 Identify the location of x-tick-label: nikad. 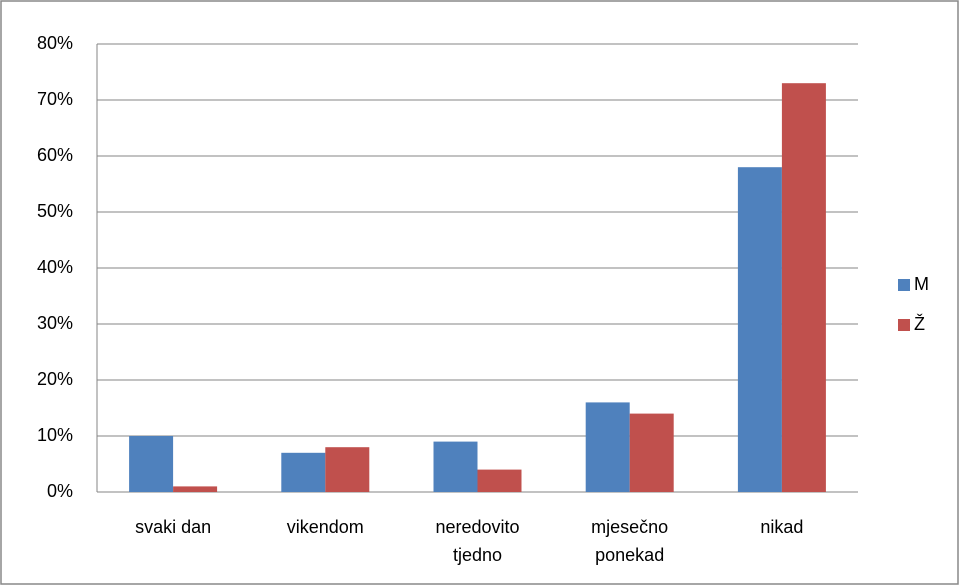
(782, 527).